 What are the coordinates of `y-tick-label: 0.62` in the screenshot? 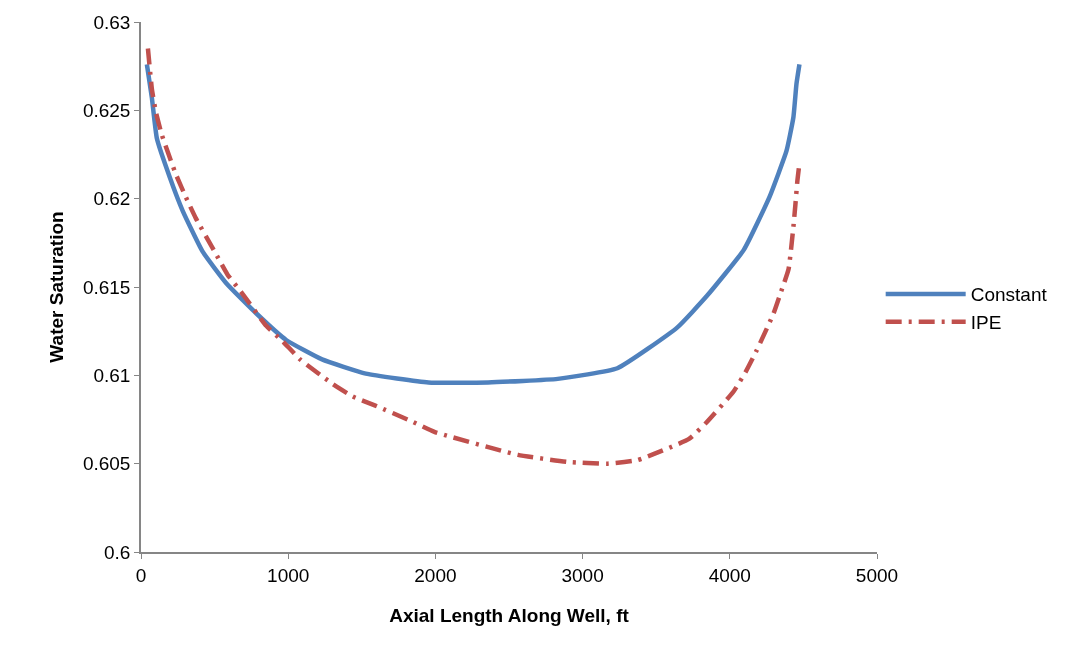 It's located at (112, 199).